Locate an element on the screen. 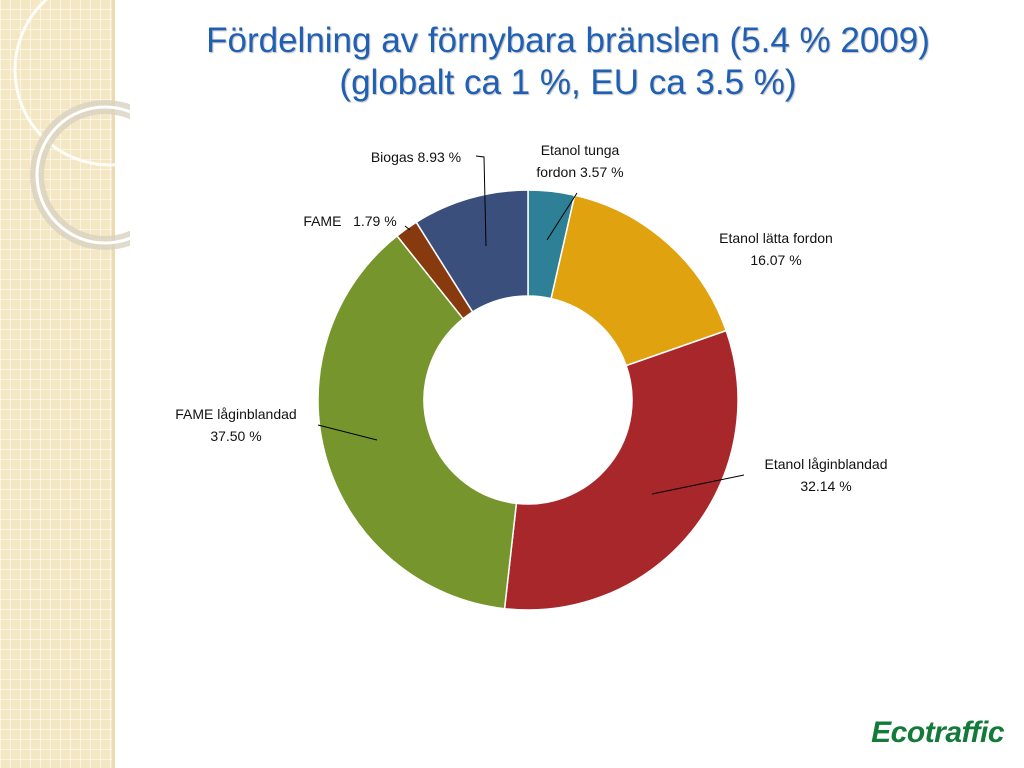 The image size is (1024, 768). slice-etanol-låginblandad is located at coordinates (621, 470).